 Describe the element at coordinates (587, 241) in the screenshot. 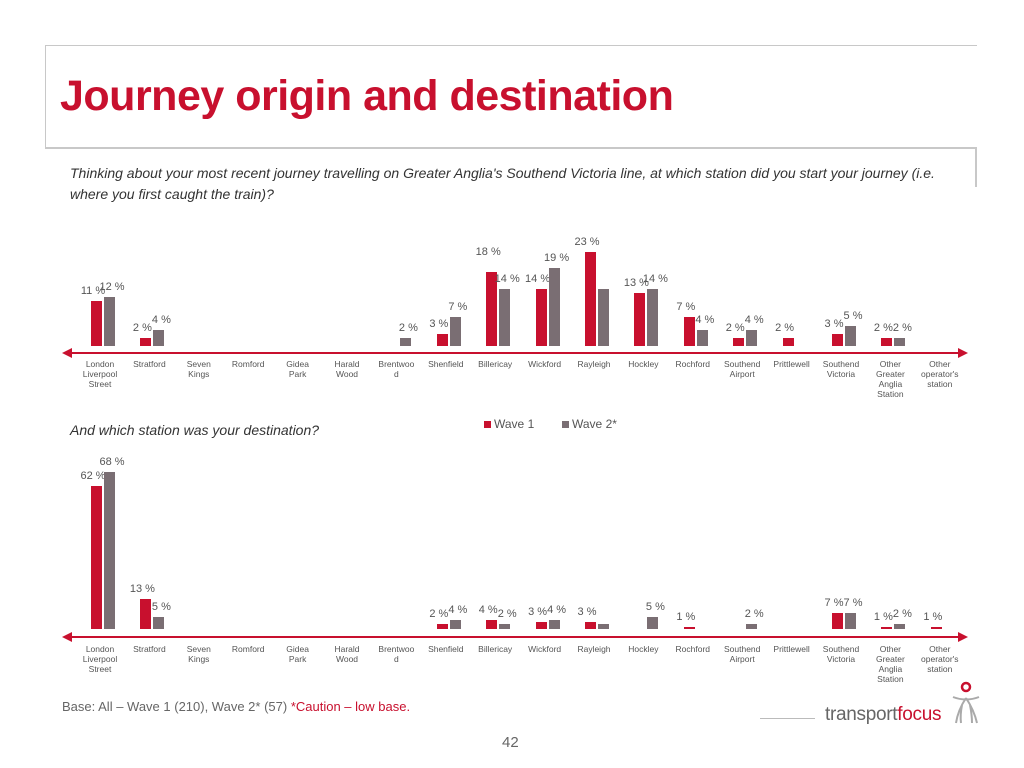

I see `data-label: 23 %` at that location.